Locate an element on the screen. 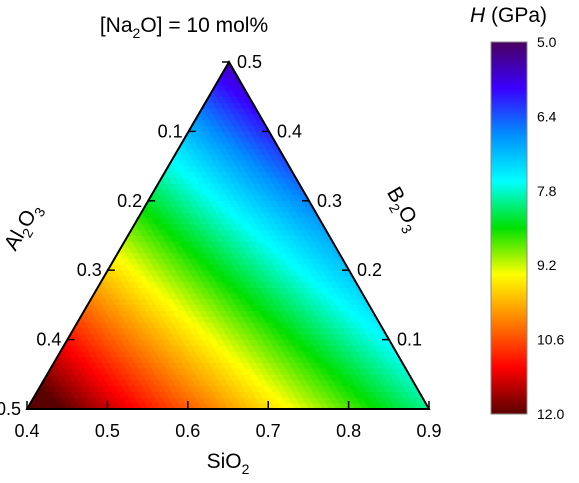 The height and width of the screenshot is (483, 579). right-tick-label: 0.1 is located at coordinates (409, 340).